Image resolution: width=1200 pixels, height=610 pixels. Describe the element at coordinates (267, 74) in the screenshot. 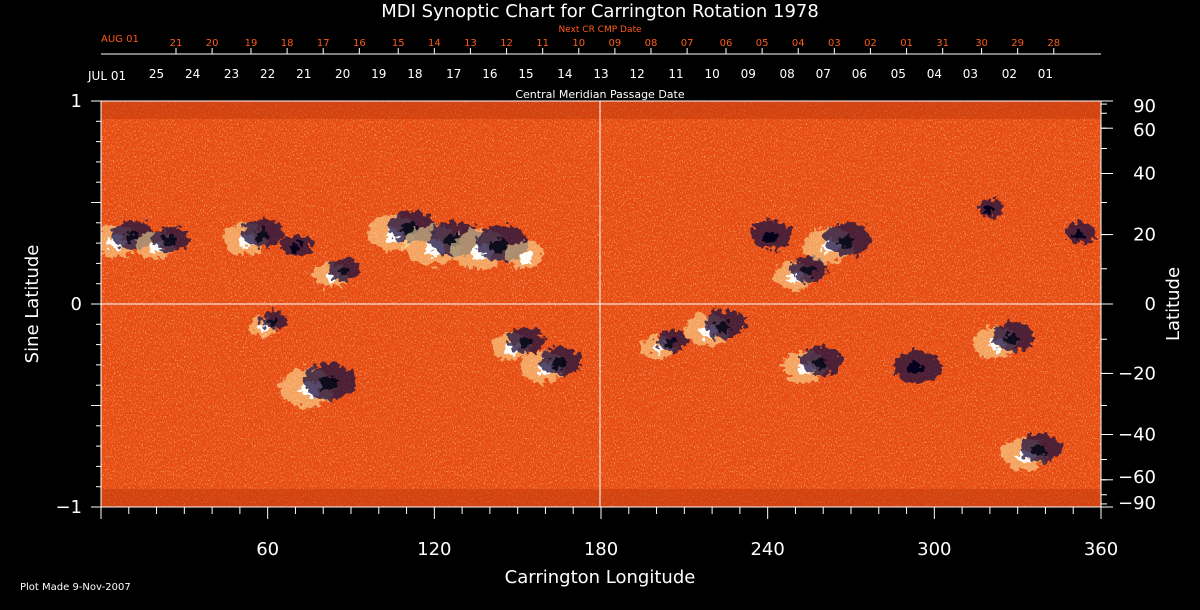

I see `cmp-date-label: 22` at that location.